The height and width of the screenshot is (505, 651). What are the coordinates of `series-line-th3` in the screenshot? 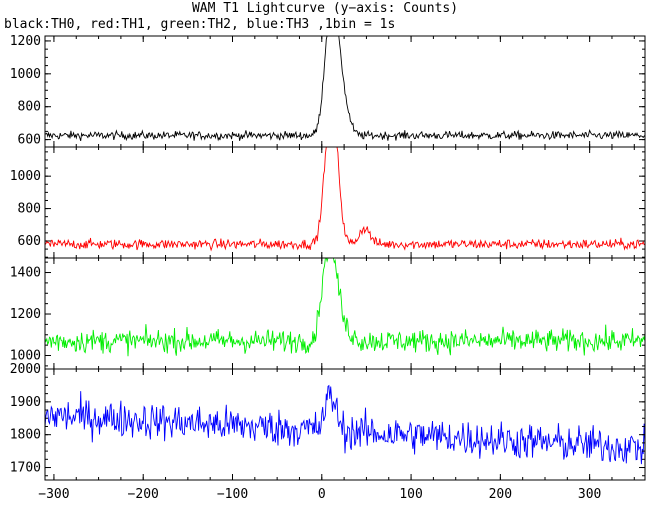 It's located at (345, 424).